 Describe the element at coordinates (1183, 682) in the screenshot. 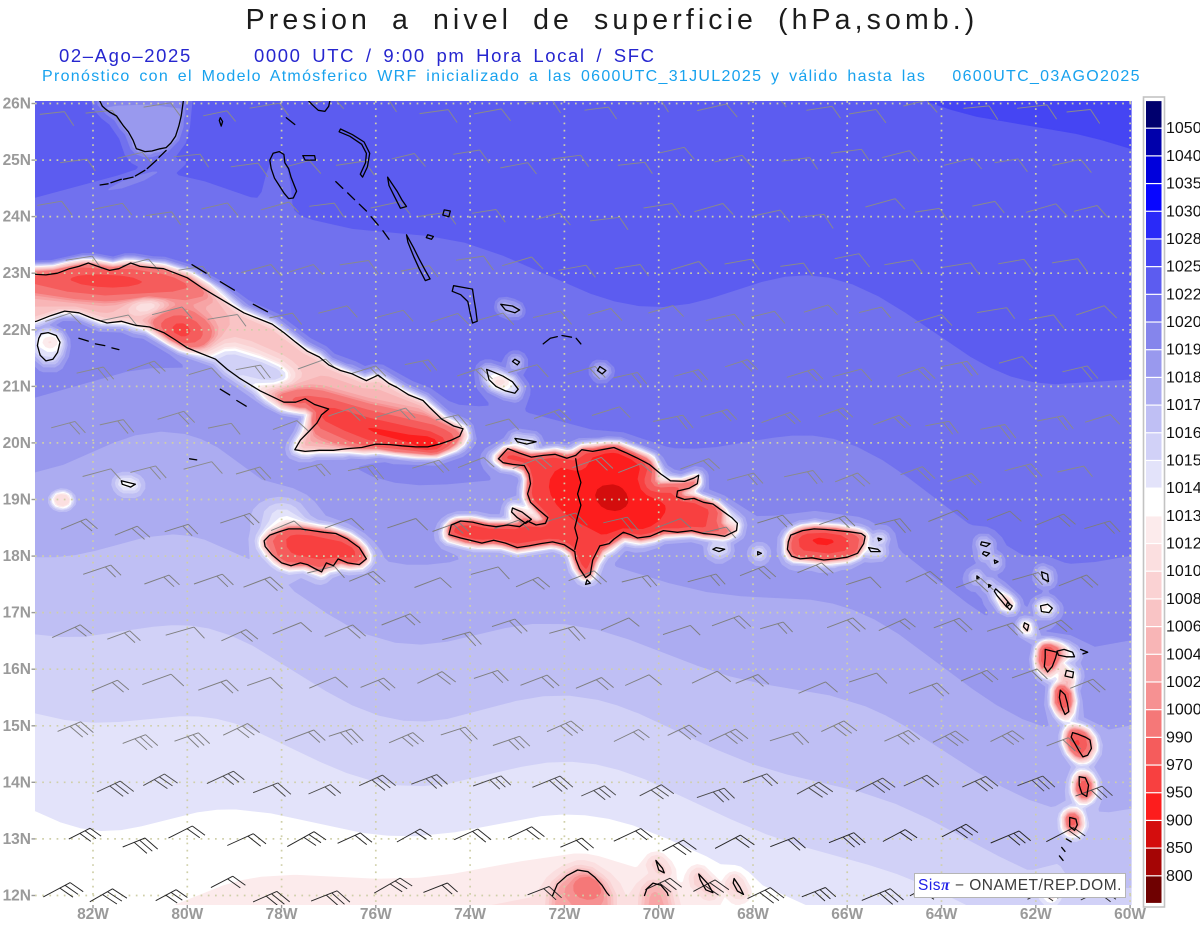

I see `svg-text: 1002` at that location.